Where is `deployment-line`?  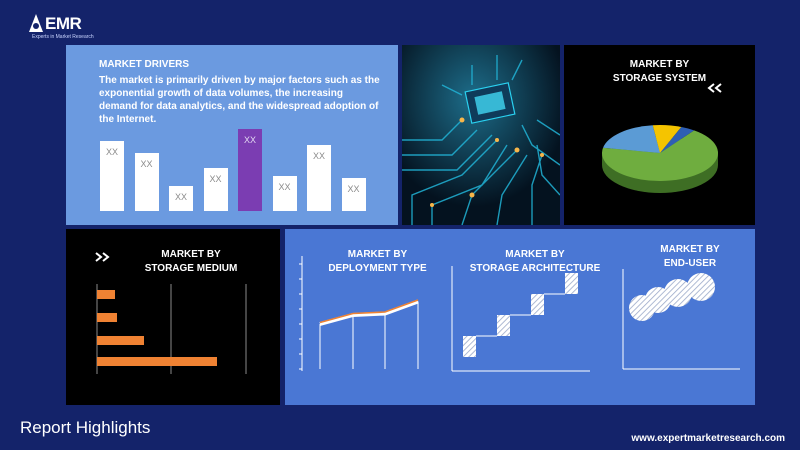
deployment-line is located at coordinates (369, 311).